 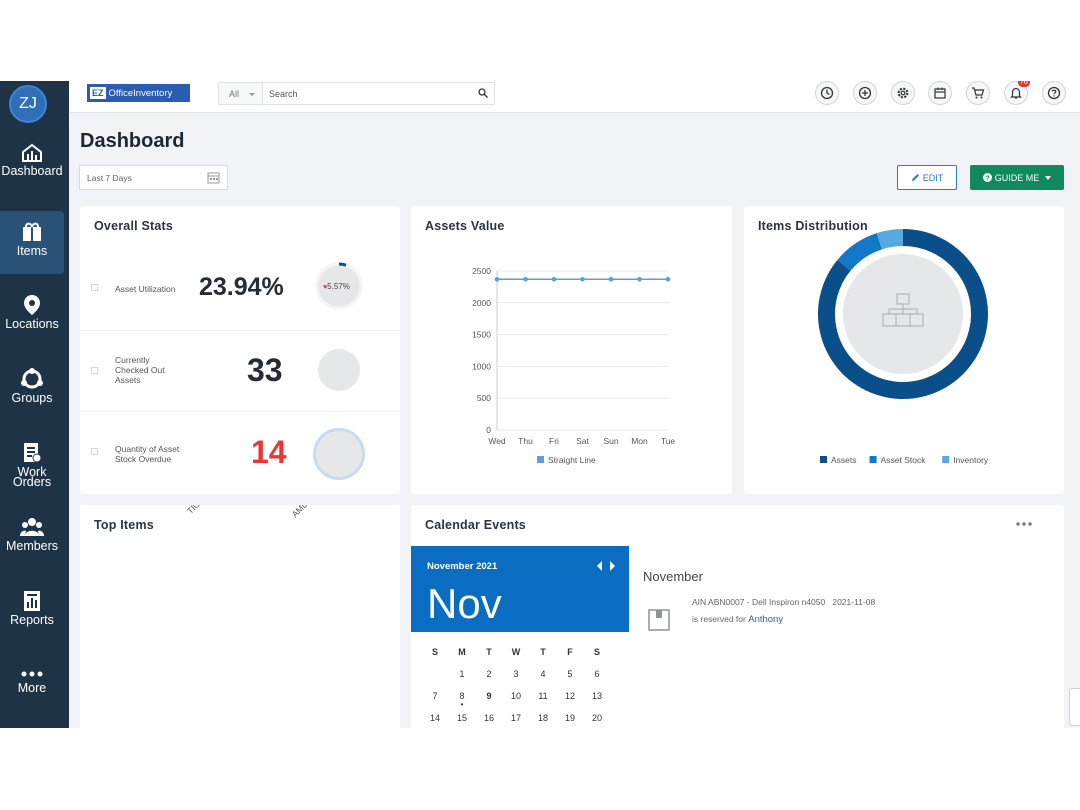 What do you see at coordinates (903, 93) in the screenshot?
I see `gear-icon` at bounding box center [903, 93].